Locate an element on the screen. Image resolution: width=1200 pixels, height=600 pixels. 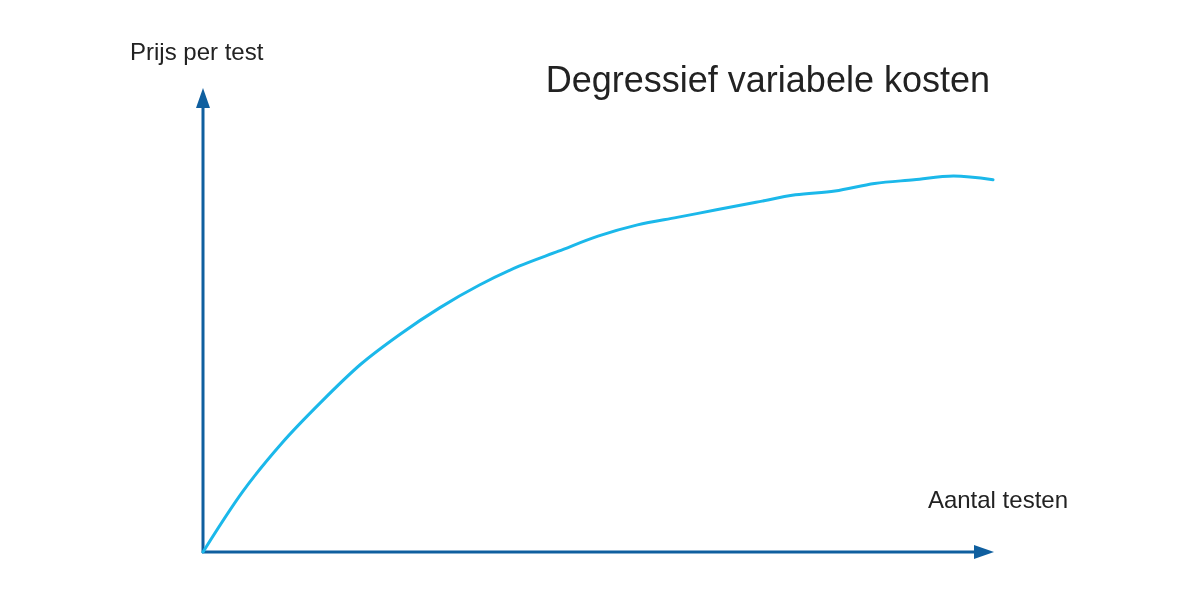
x-axis-title: Aantal testen is located at coordinates (997, 499).